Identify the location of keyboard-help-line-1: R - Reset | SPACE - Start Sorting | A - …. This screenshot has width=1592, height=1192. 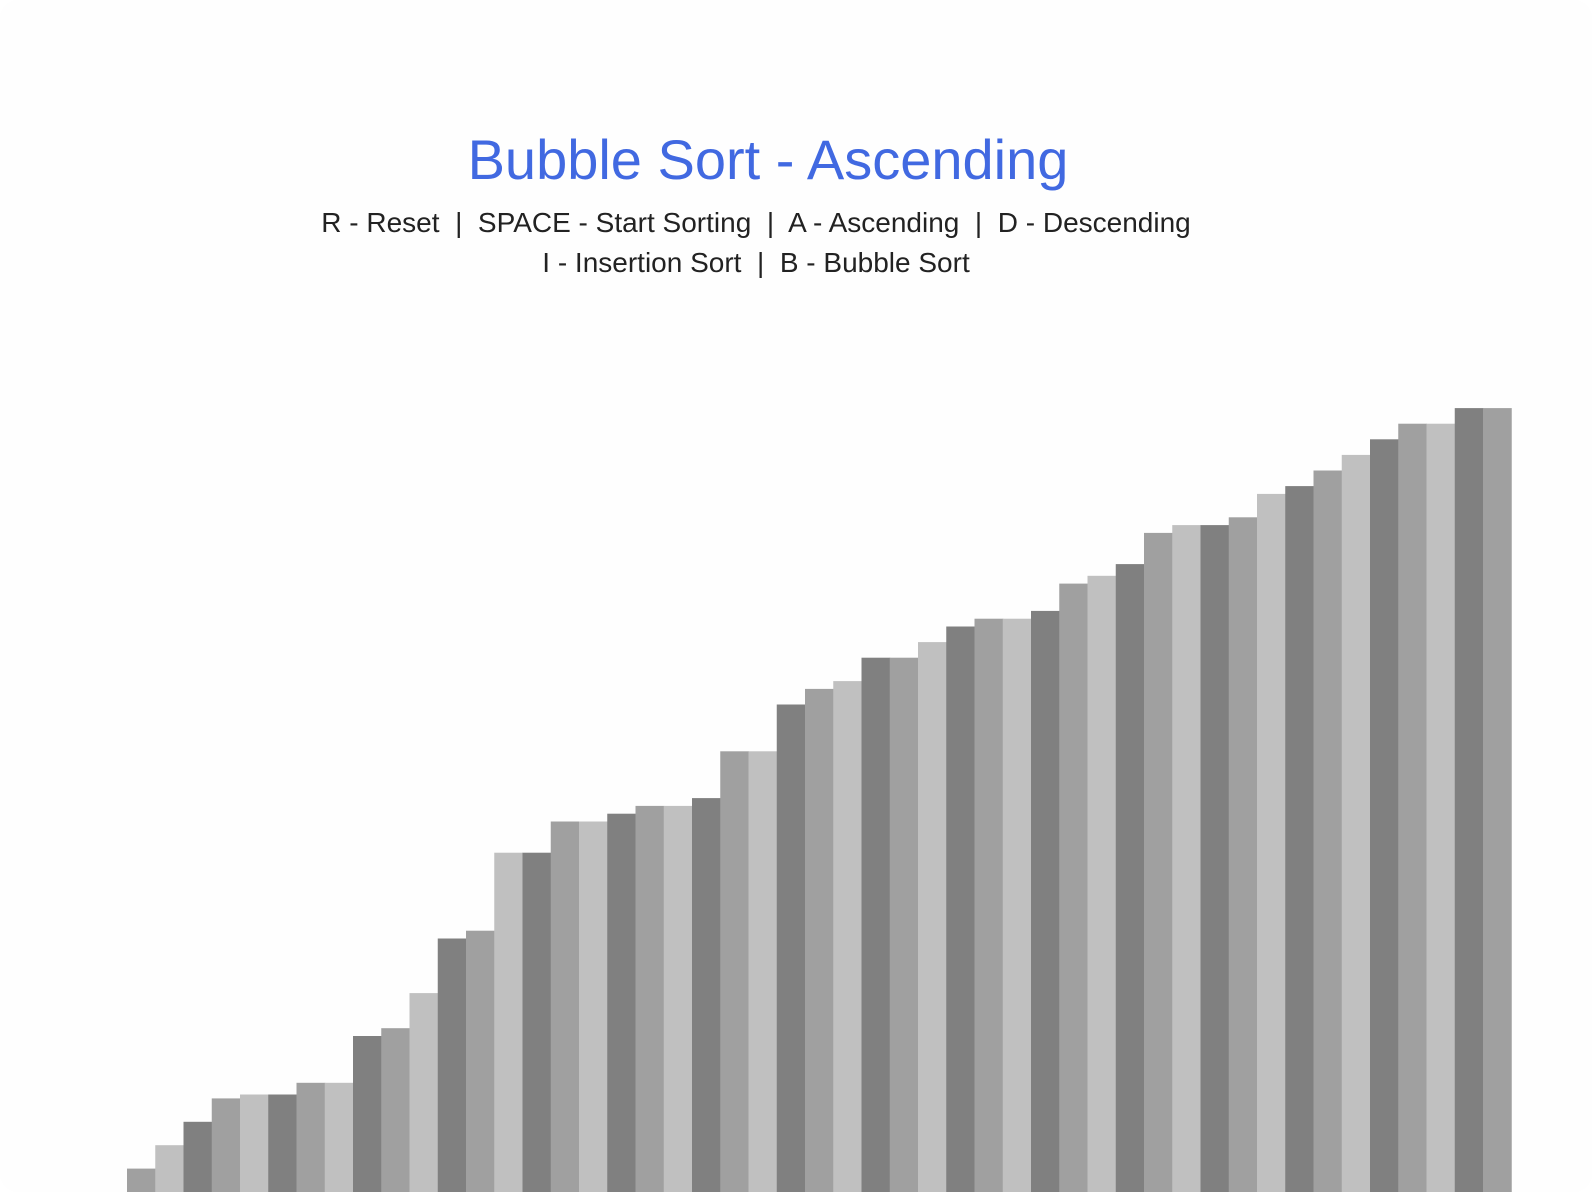
(756, 222).